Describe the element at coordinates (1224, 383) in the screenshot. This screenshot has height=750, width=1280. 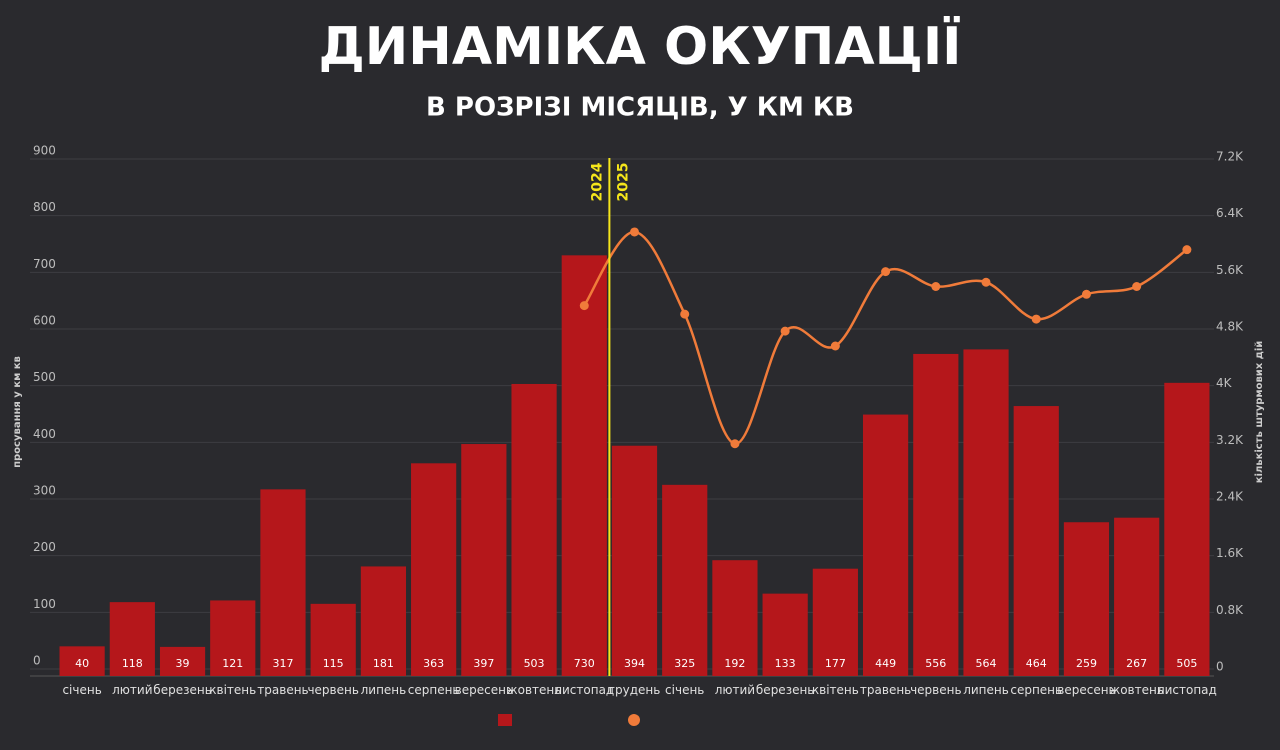
I see `y2-tick-label: 4K` at that location.